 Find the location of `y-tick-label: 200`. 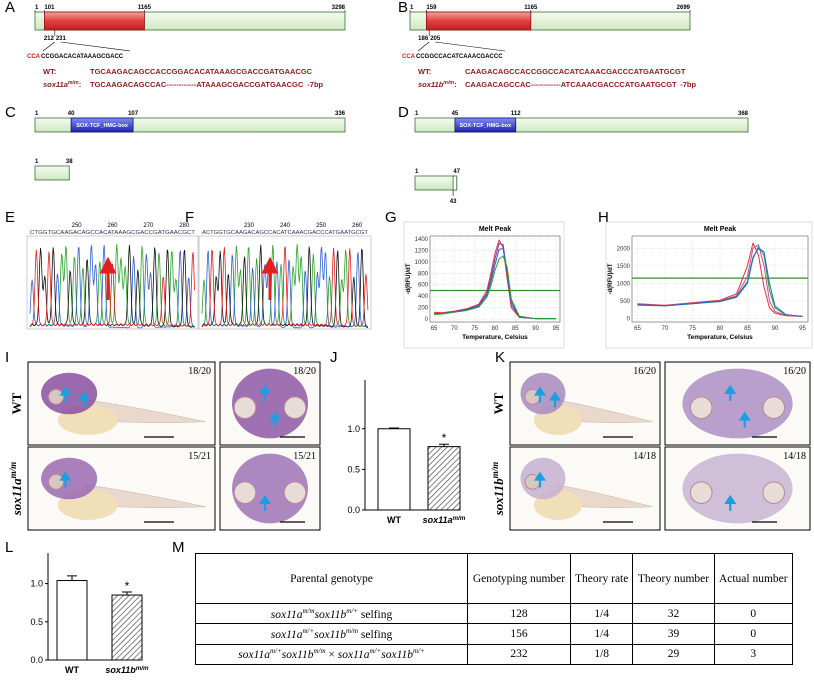

y-tick-label: 200 is located at coordinates (423, 309).